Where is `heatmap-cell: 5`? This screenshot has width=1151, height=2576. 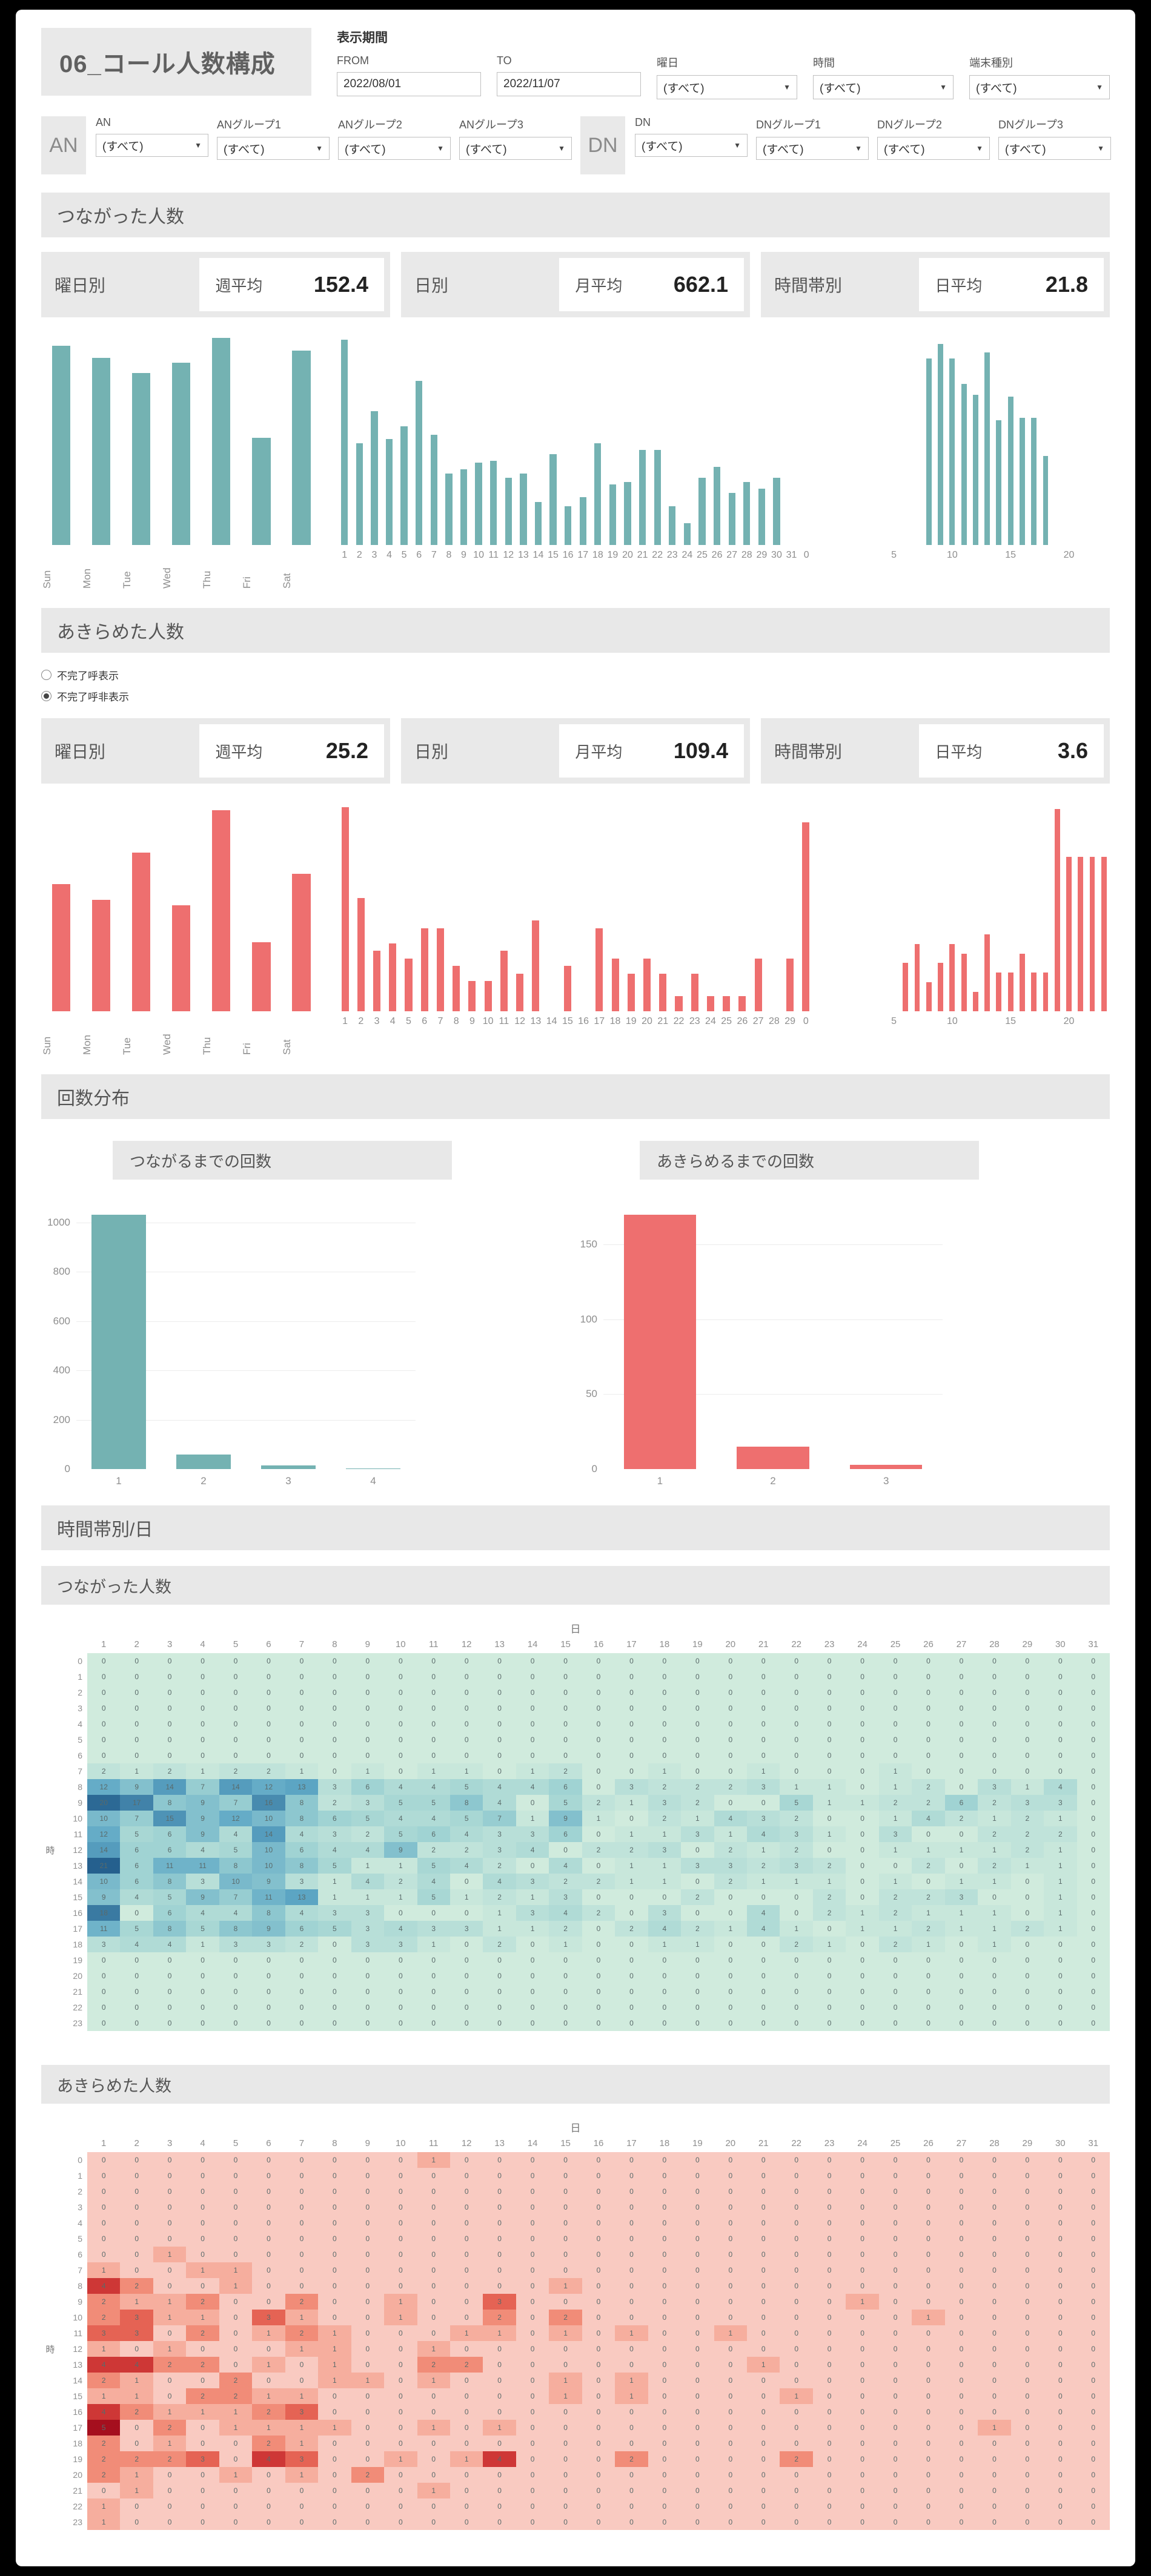 heatmap-cell: 5 is located at coordinates (203, 1929).